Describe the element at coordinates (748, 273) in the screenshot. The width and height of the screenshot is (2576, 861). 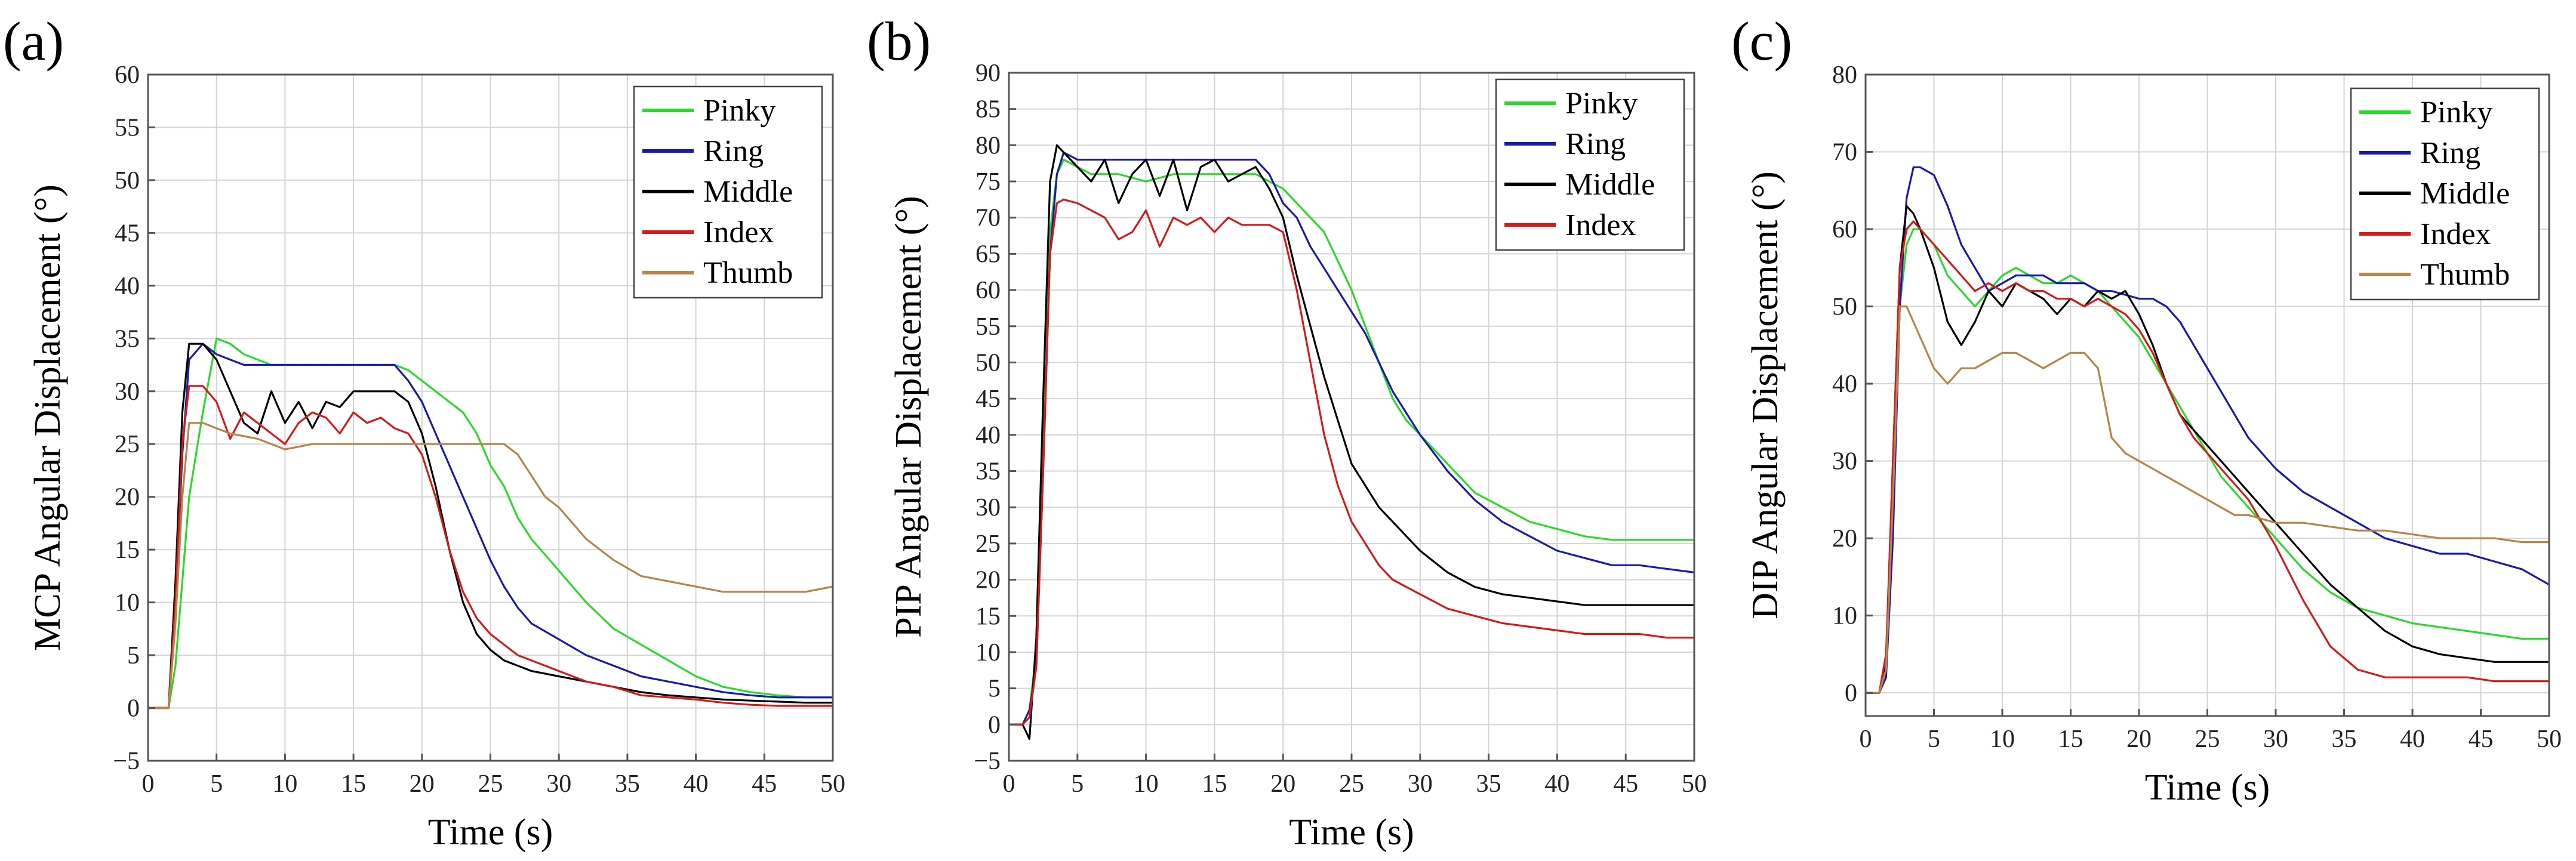
I see `legend-label-thumb: Thumb` at that location.